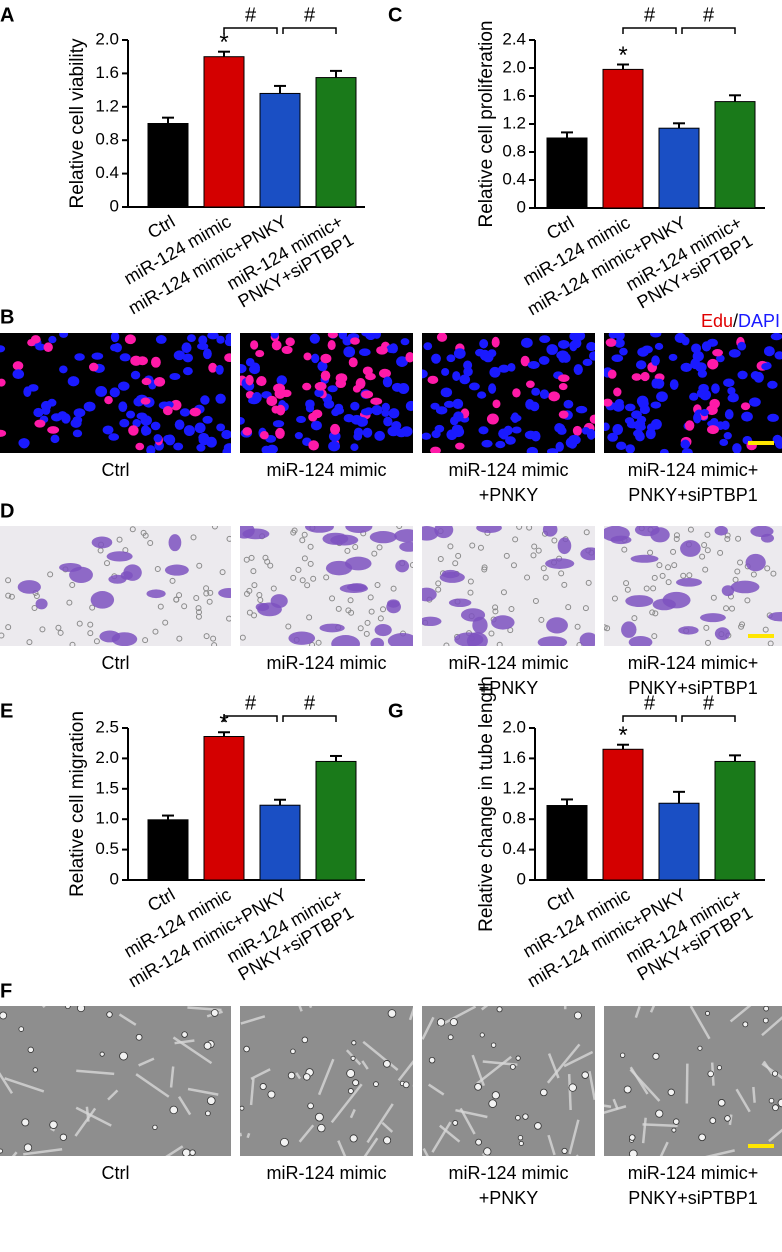 This screenshot has height=1252, width=782. What do you see at coordinates (649, 30) in the screenshot?
I see `bracket` at bounding box center [649, 30].